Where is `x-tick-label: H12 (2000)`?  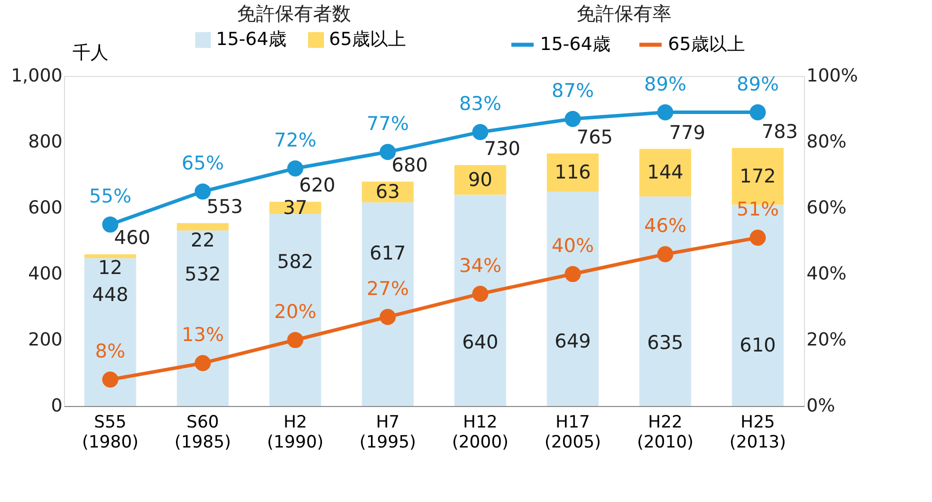 x-tick-label: H12 (2000) is located at coordinates (480, 432).